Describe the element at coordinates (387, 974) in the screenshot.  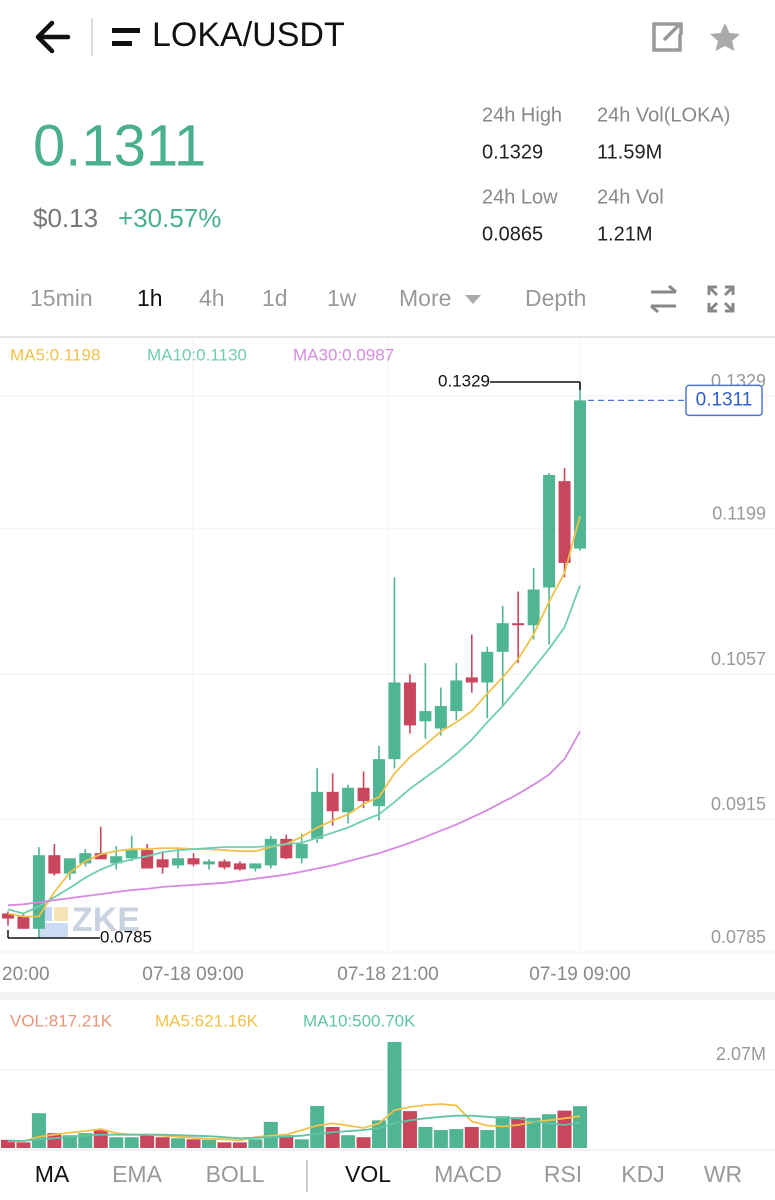
I see `x-tick-label: 07-18 21:00` at that location.